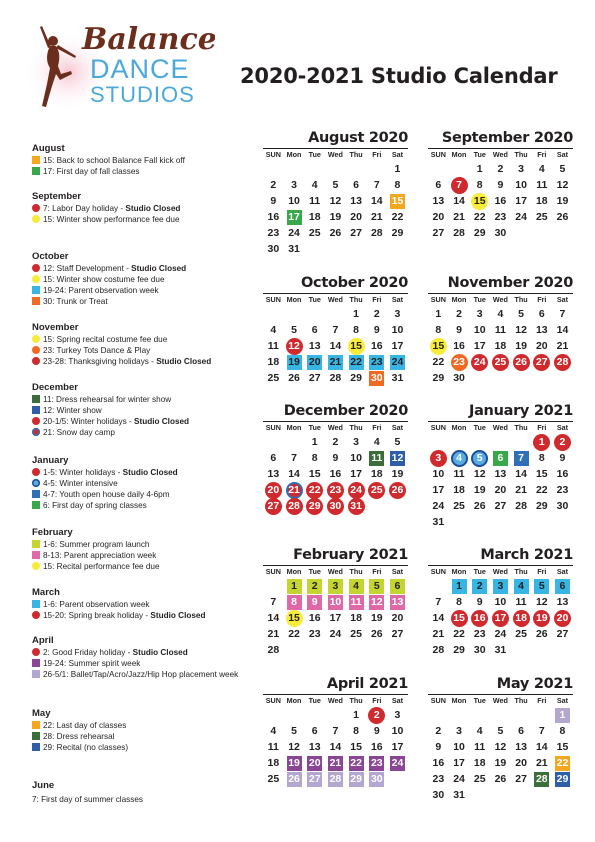 Image resolution: width=595 pixels, height=842 pixels. I want to click on legend-item: 1-5: Winter holidays - Studio Closed, so click(139, 472).